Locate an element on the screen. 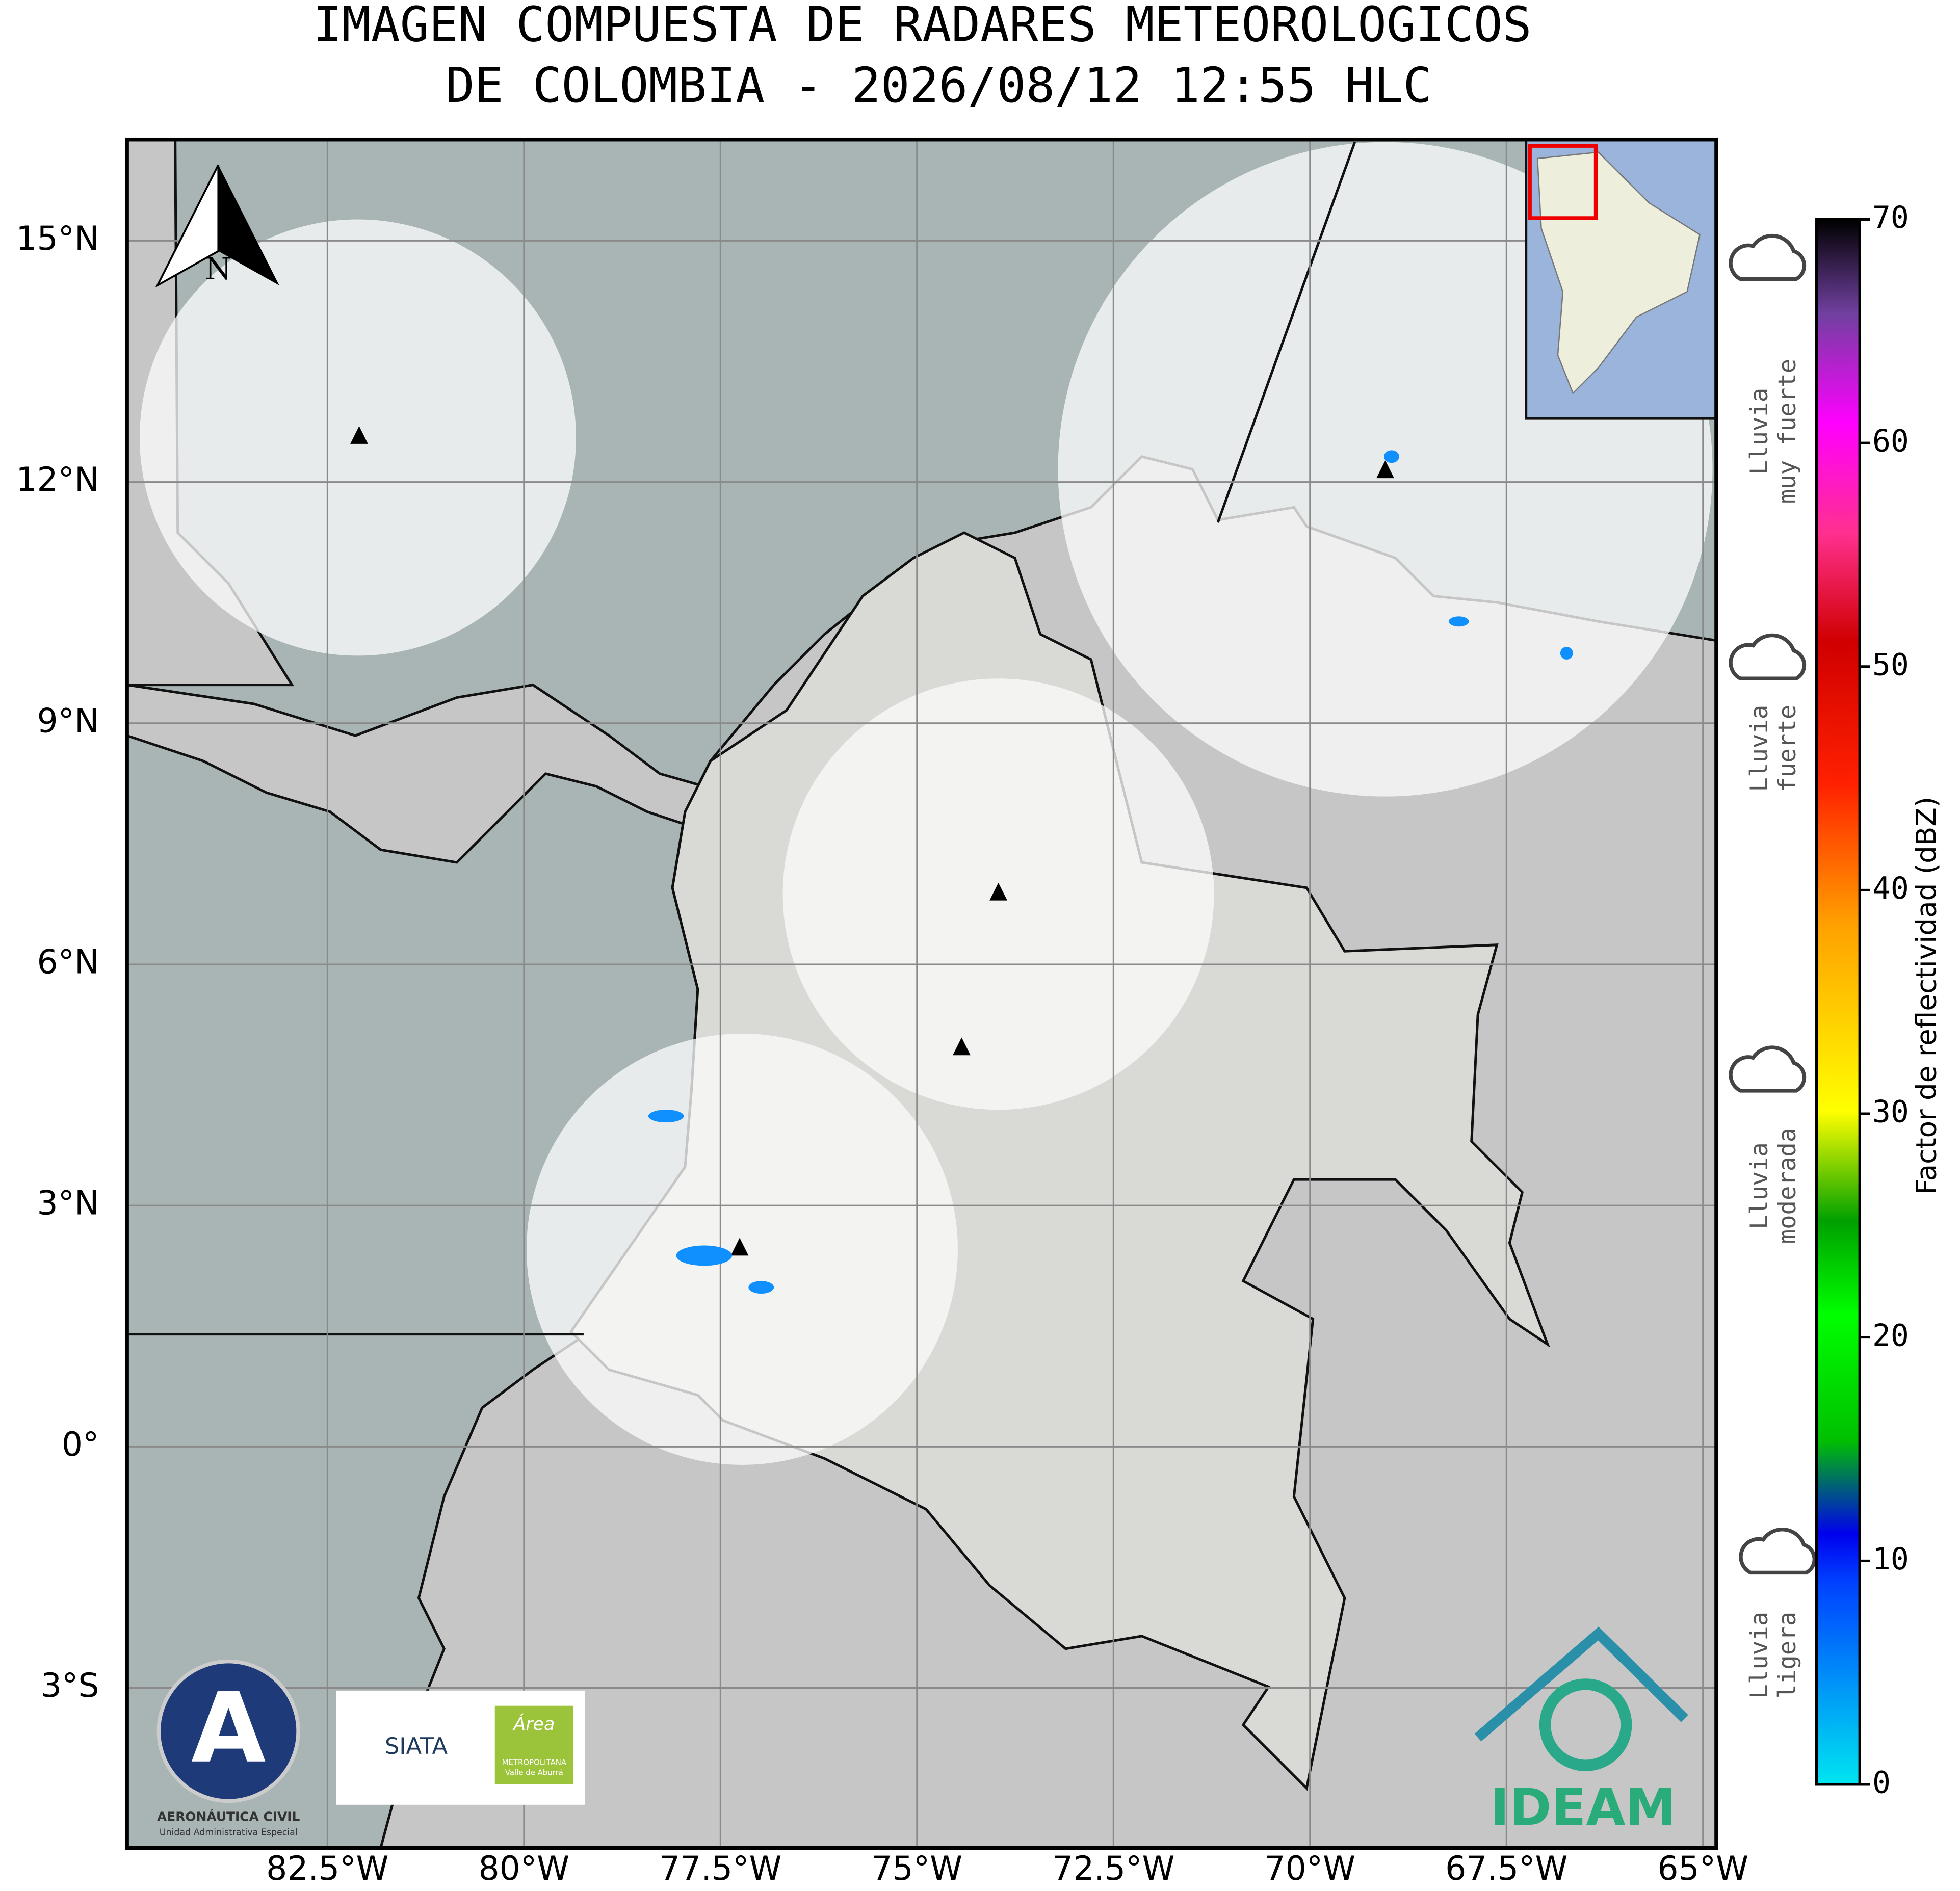  area-logo is located at coordinates (534, 1744).